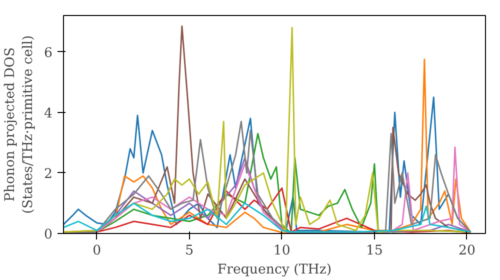 The height and width of the screenshot is (280, 500). Describe the element at coordinates (48, 235) in the screenshot. I see `y-tick-label: 0` at that location.